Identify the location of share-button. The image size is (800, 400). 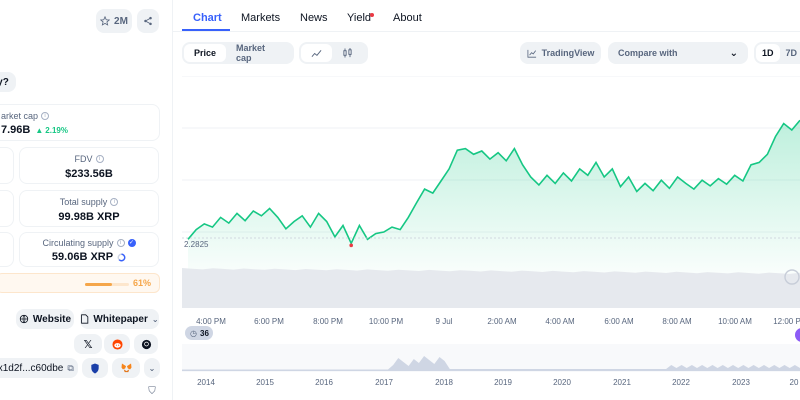
(148, 21).